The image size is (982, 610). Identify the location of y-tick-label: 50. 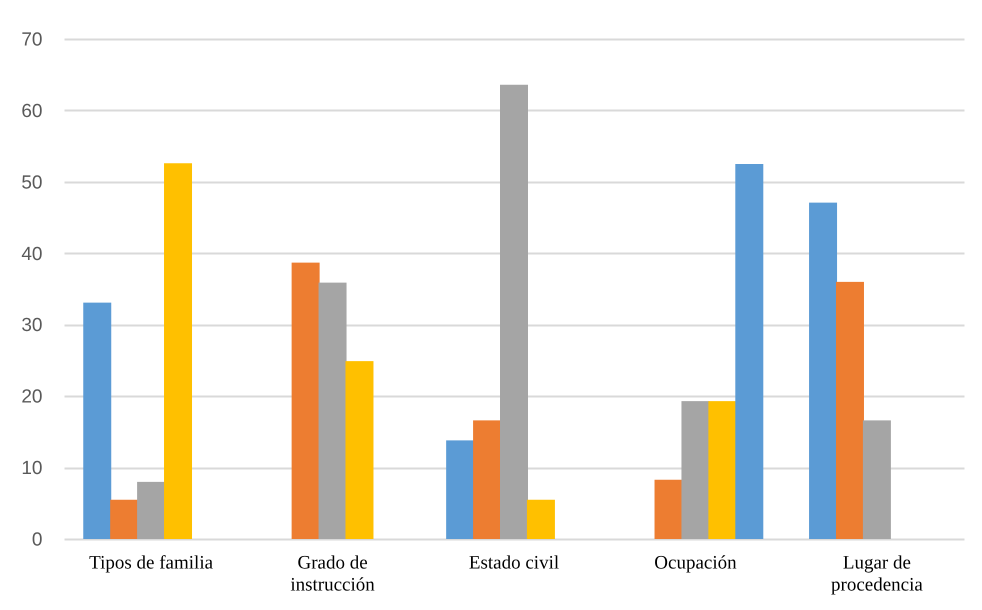
(31, 183).